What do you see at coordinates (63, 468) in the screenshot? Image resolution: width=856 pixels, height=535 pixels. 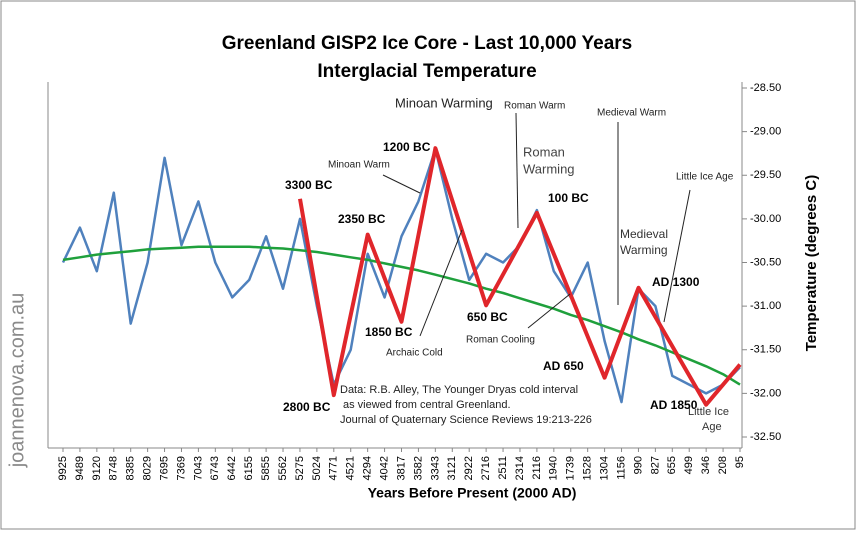 I see `x-tick-label: 9925` at bounding box center [63, 468].